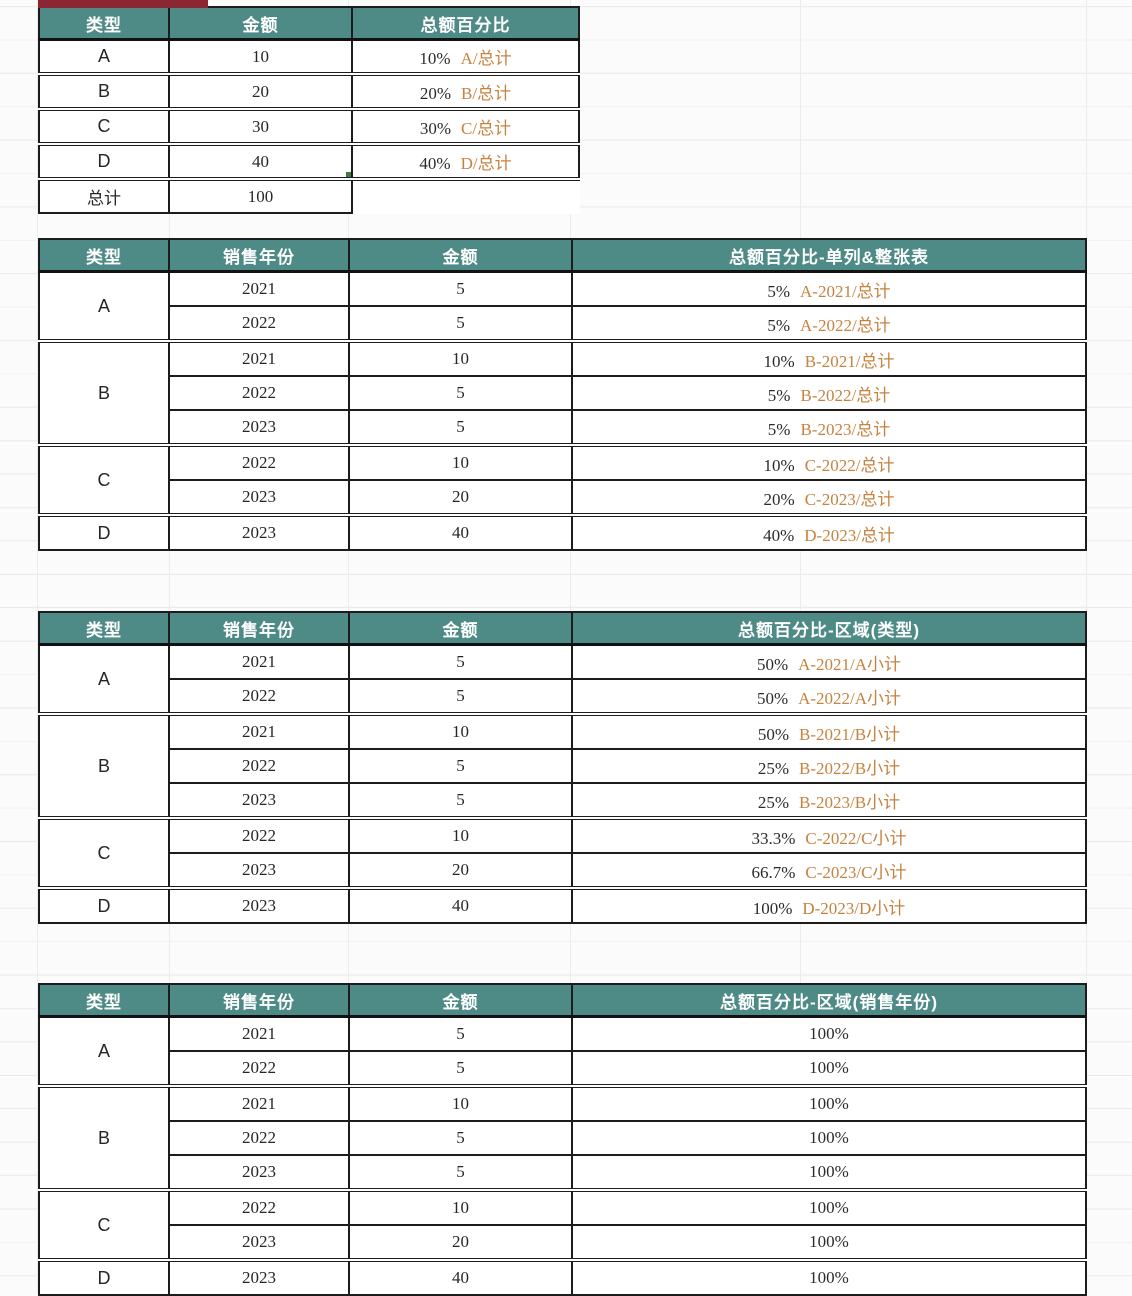 This screenshot has height=1296, width=1132. Describe the element at coordinates (465, 161) in the screenshot. I see `percent-cell: 40% D/总计` at that location.